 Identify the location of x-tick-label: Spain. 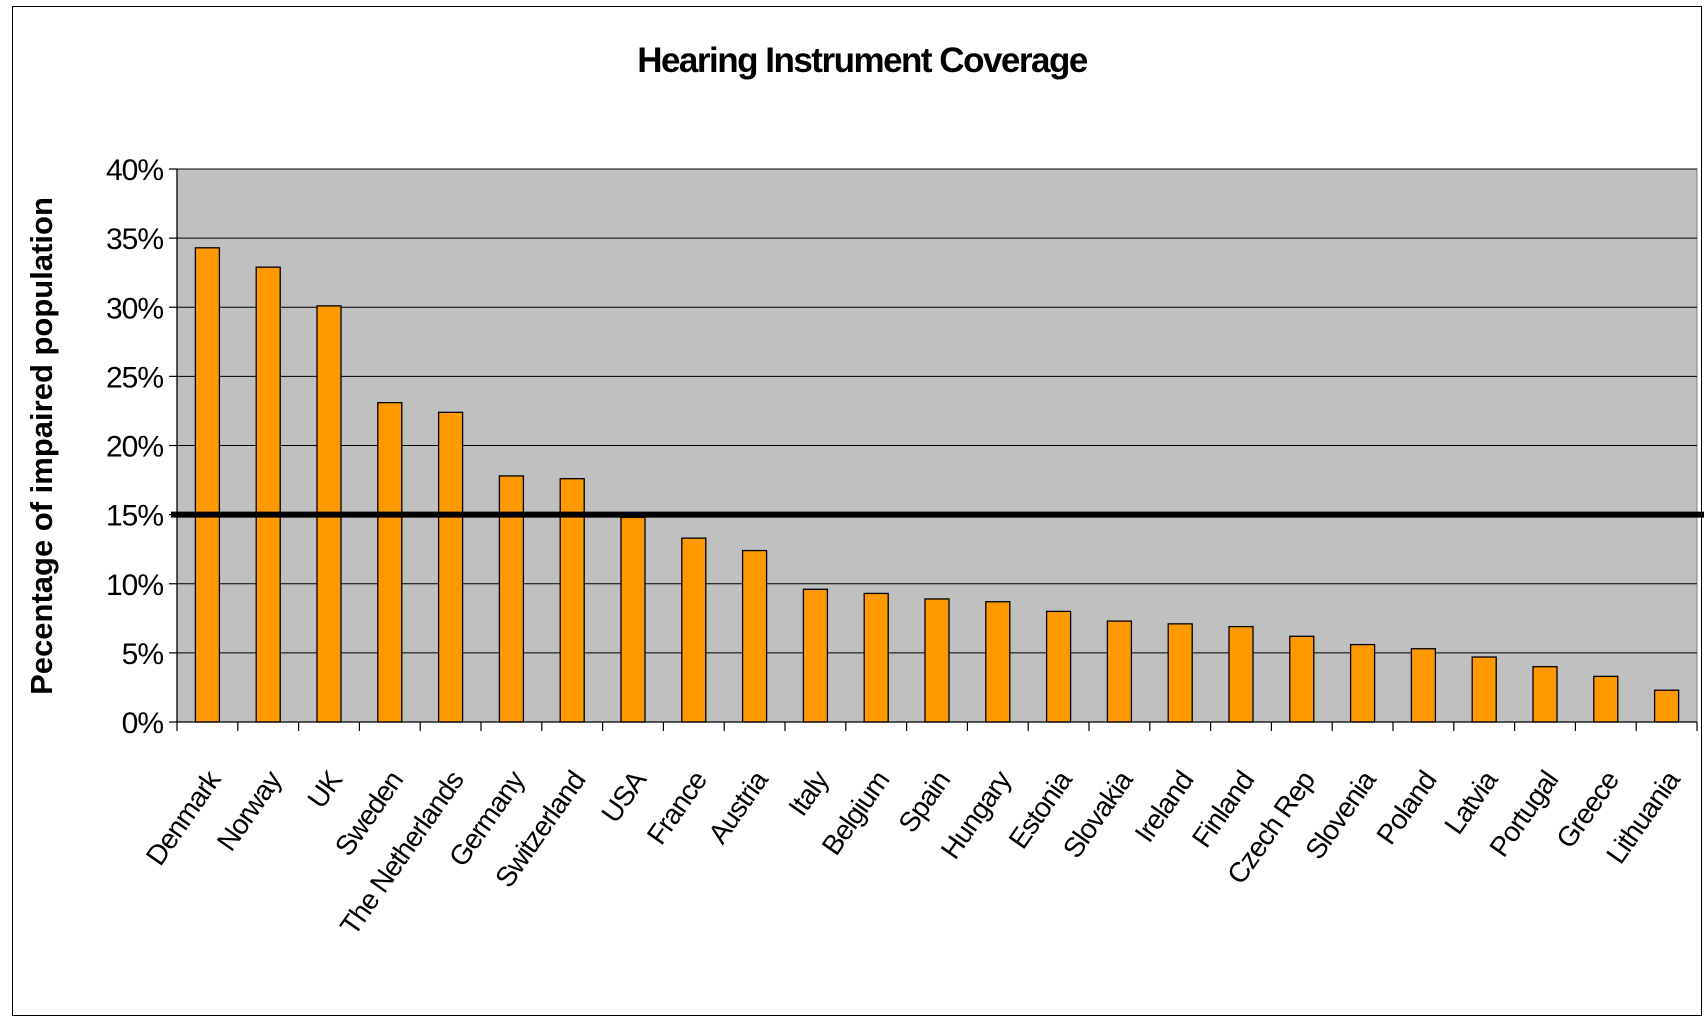
(924, 802).